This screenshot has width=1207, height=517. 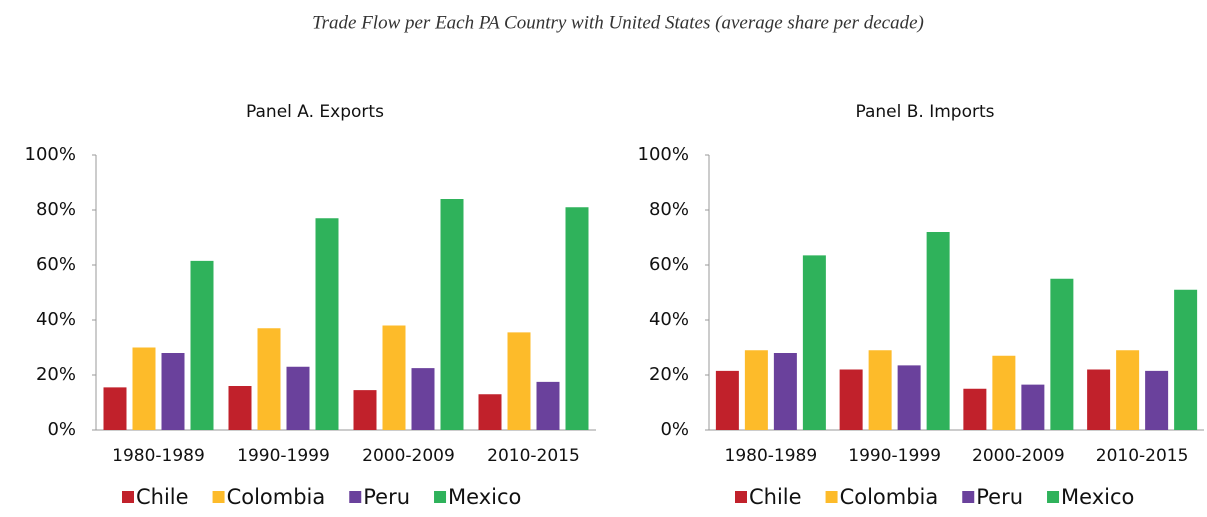 I want to click on panel-title: Panel A. Exports, so click(x=315, y=112).